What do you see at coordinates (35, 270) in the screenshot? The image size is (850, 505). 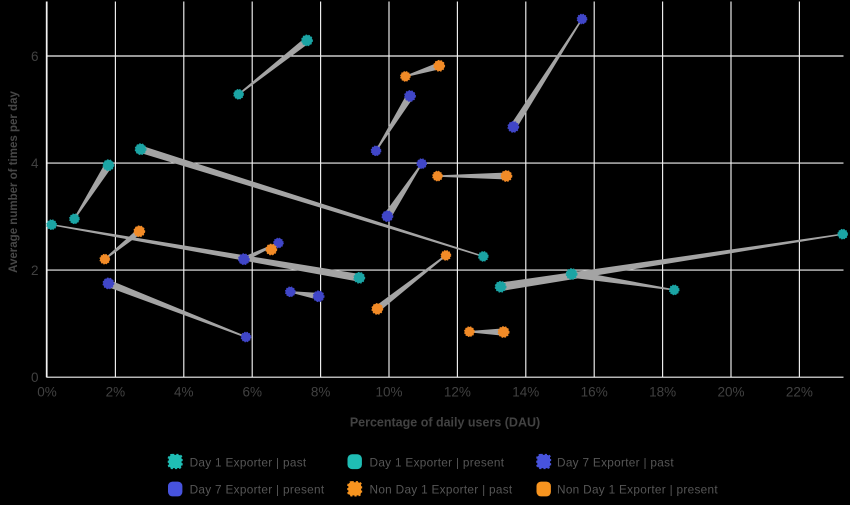 I see `svg-text: 2` at bounding box center [35, 270].